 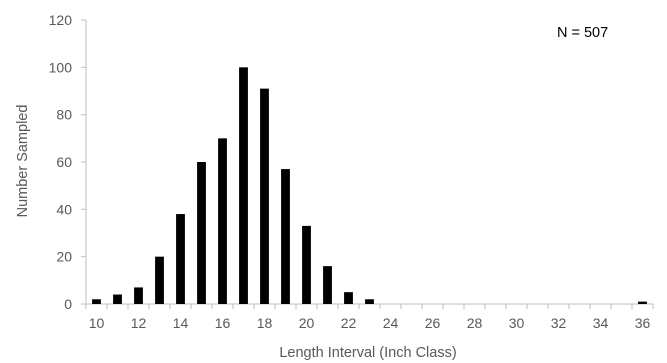 What do you see at coordinates (64, 115) in the screenshot?
I see `y-tick-label: 80` at bounding box center [64, 115].